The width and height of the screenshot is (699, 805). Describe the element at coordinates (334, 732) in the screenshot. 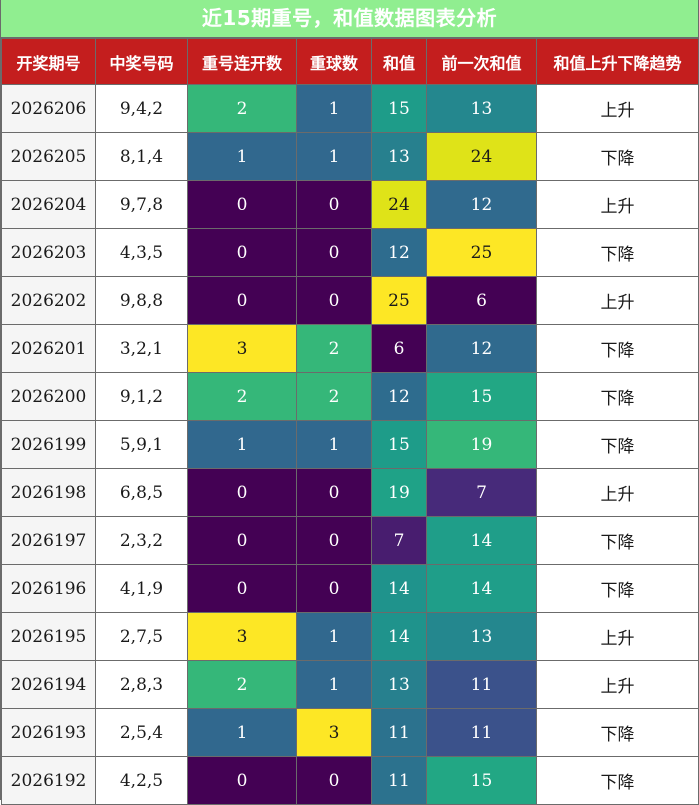

I see `cell-repeat-balls: 3` at that location.